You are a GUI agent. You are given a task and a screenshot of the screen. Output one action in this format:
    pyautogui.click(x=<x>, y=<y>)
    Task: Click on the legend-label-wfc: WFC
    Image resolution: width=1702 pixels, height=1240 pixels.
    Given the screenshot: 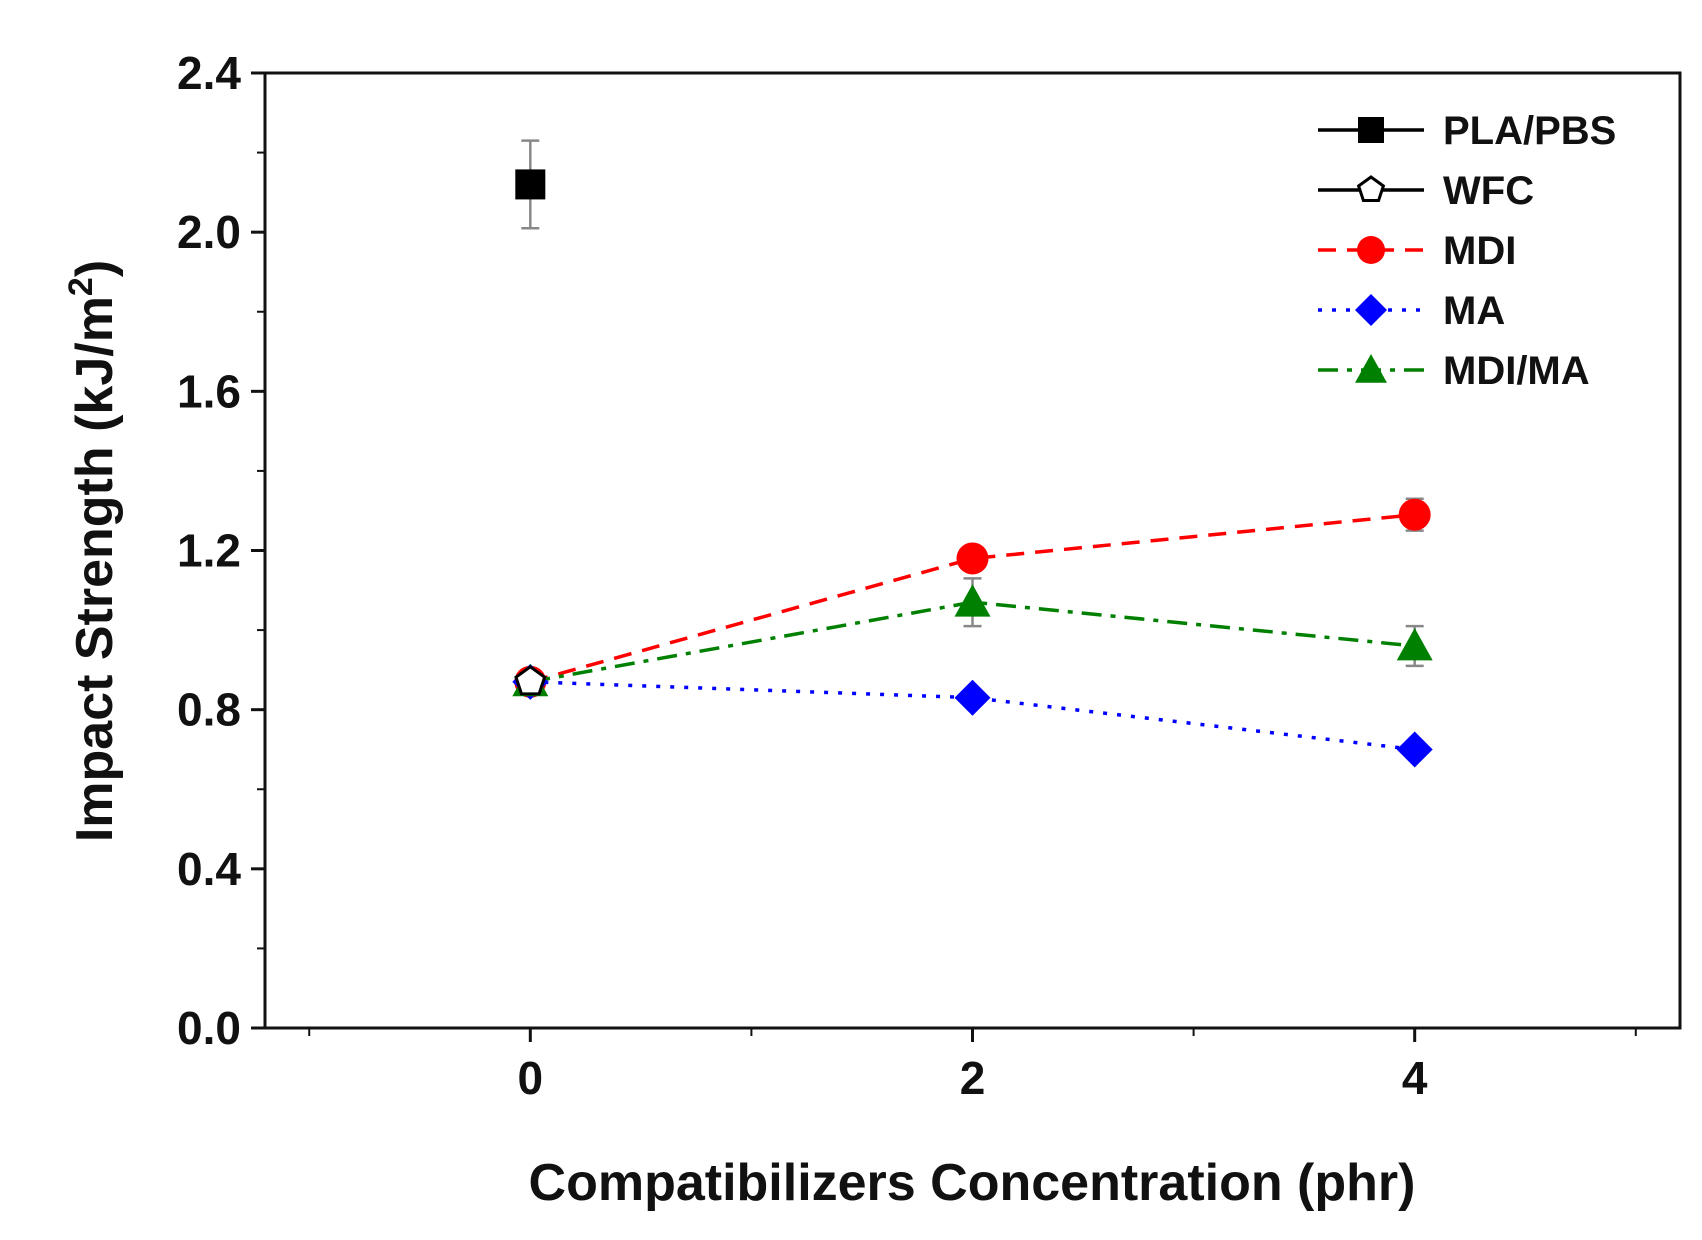 What is the action you would take?
    pyautogui.click(x=1488, y=191)
    